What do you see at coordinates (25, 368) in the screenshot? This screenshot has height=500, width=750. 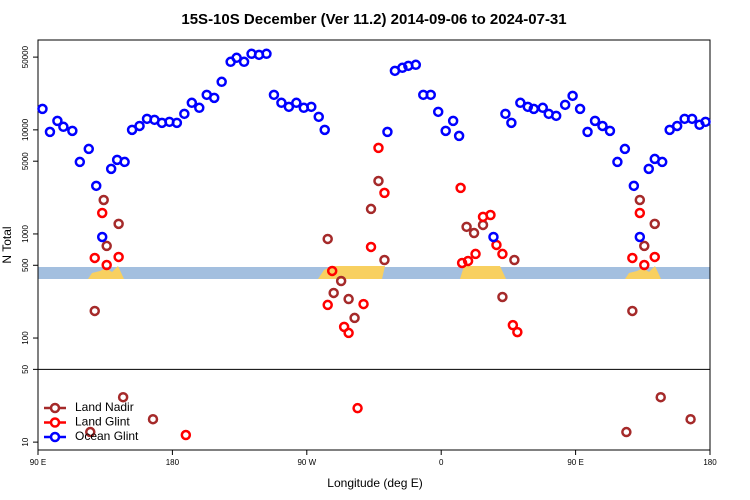 I see `y-tick-label: 50` at bounding box center [25, 368].